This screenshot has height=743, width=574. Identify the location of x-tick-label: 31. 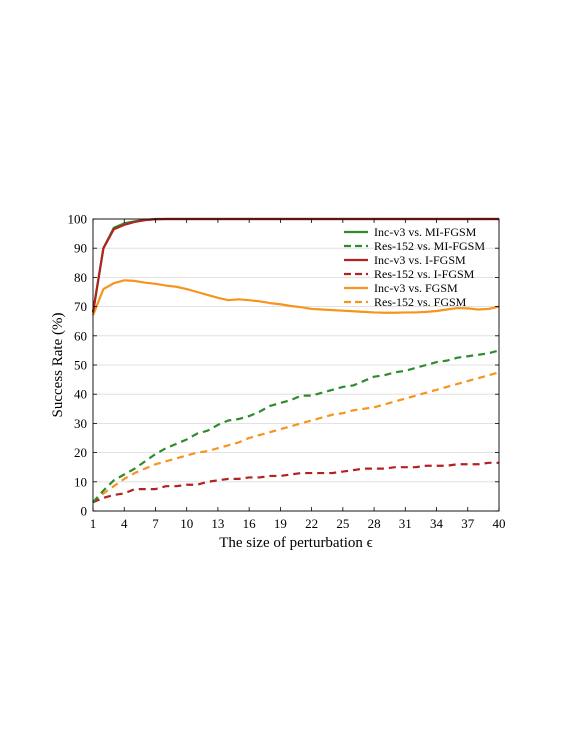
(405, 523).